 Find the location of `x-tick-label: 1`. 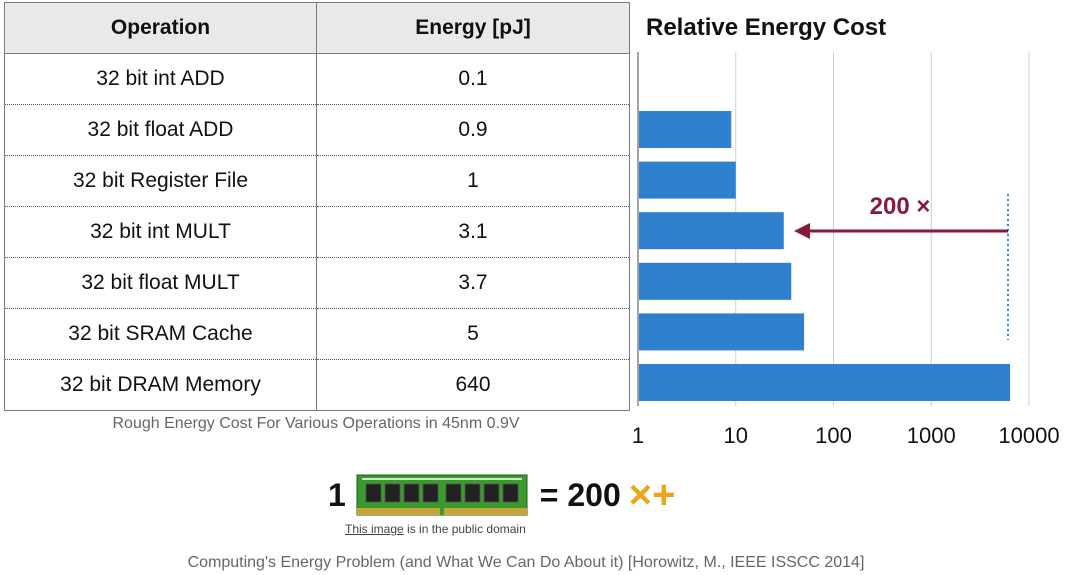

x-tick-label: 1 is located at coordinates (638, 435).